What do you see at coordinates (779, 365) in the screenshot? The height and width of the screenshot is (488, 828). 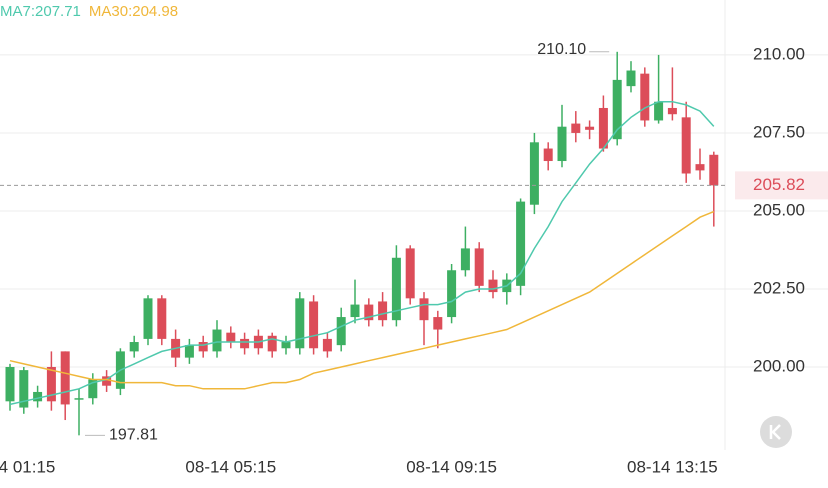 I see `y-tick-label: 200.00` at bounding box center [779, 365].